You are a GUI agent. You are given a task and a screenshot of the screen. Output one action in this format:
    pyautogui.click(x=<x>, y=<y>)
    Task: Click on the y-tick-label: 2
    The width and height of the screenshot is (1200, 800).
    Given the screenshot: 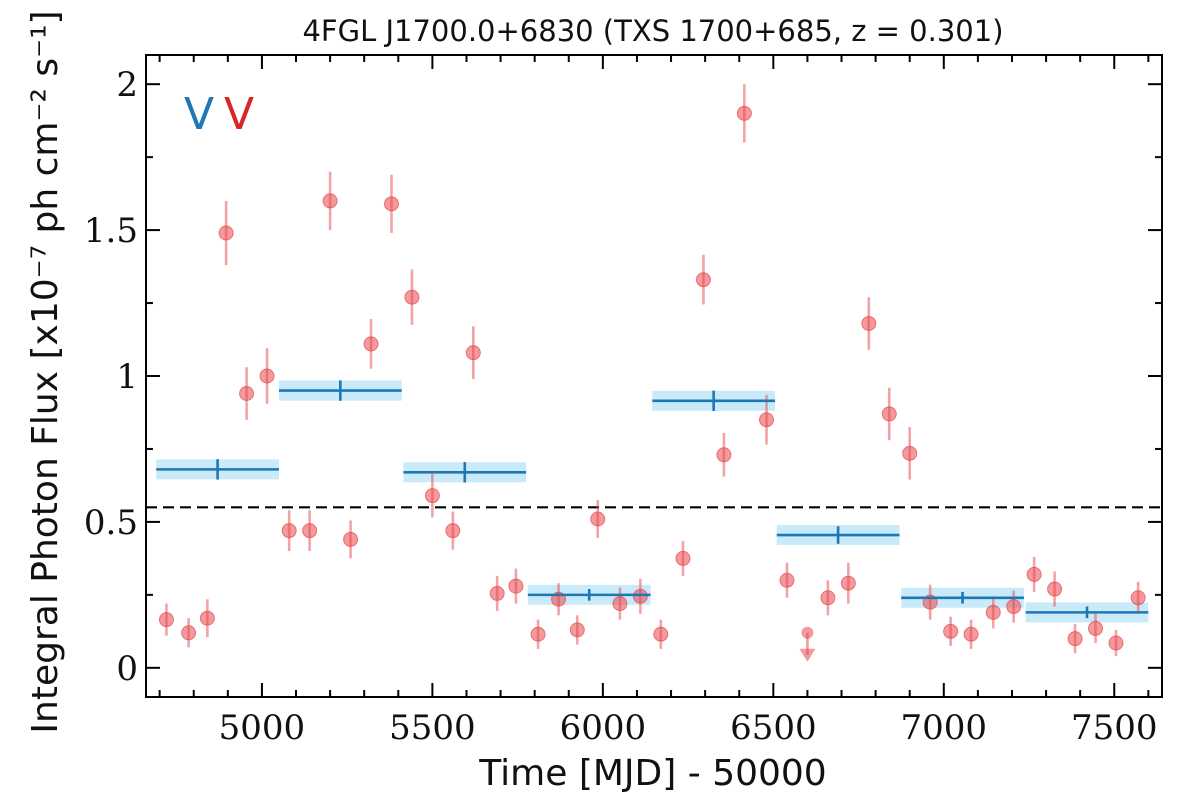 What is the action you would take?
    pyautogui.click(x=127, y=85)
    